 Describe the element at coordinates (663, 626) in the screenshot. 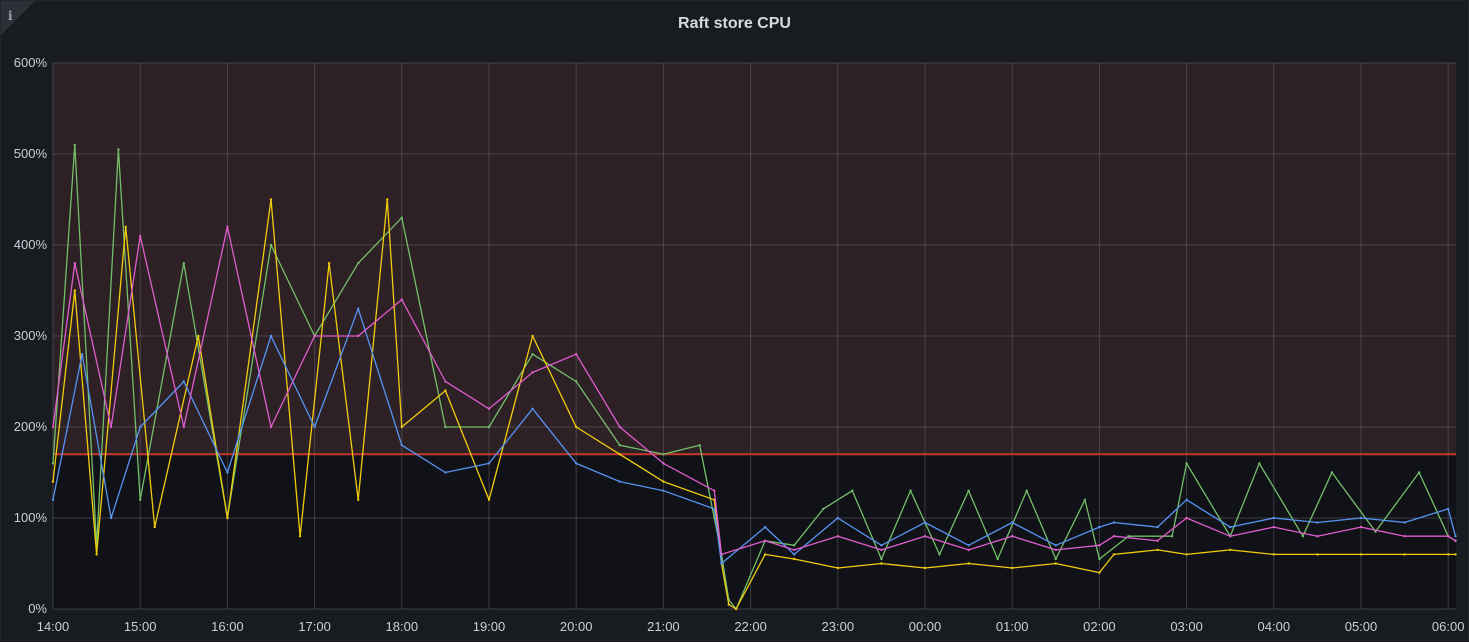

I see `x-tick-label: 21:00` at that location.